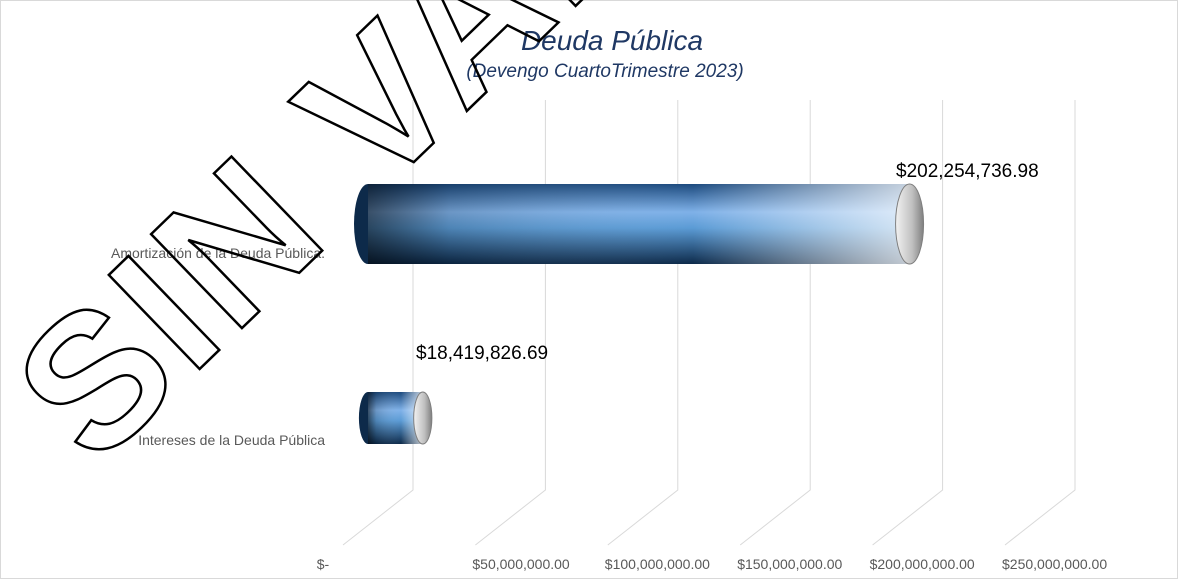 The image size is (1178, 579). What do you see at coordinates (922, 564) in the screenshot?
I see `x-tick-label-4: $200,000,000.00` at bounding box center [922, 564].